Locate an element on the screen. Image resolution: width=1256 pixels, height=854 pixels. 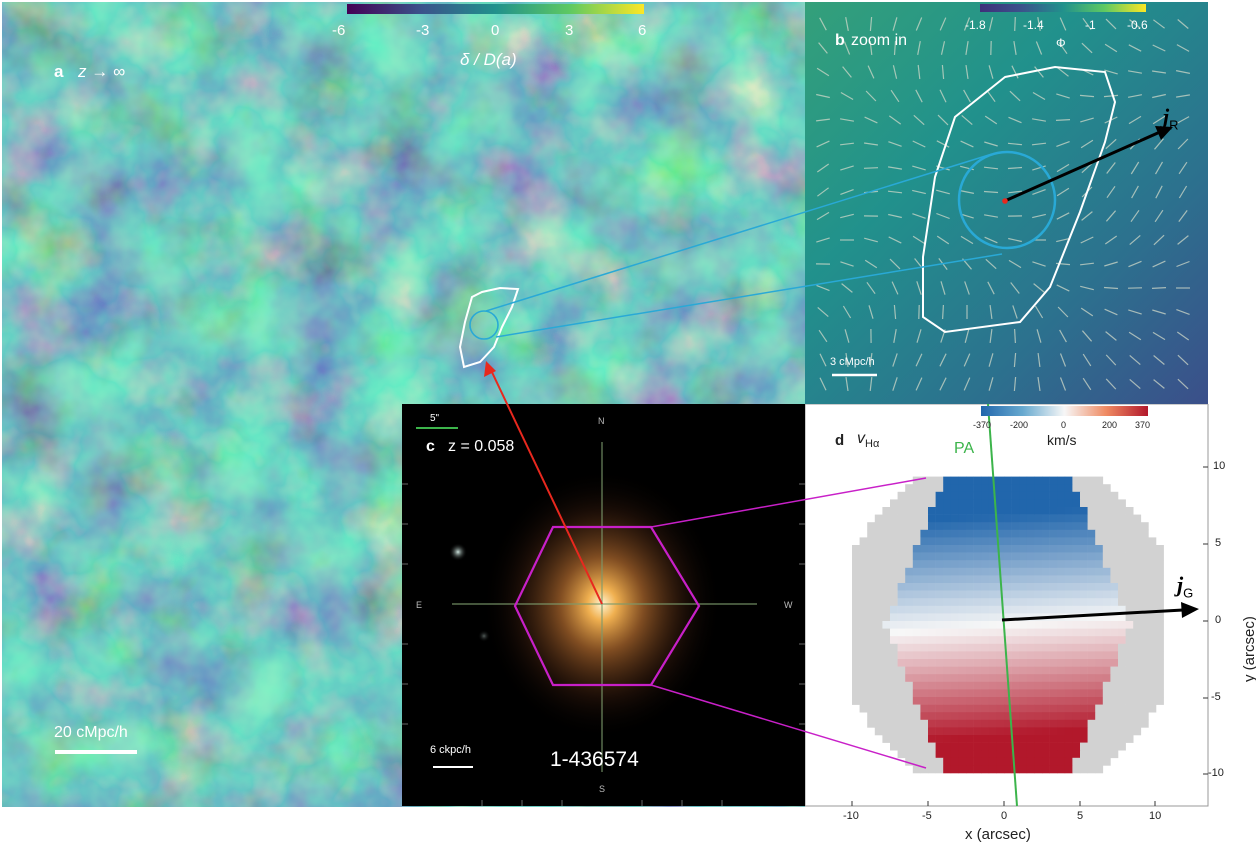
hexagon-link-top is located at coordinates (788, 502).